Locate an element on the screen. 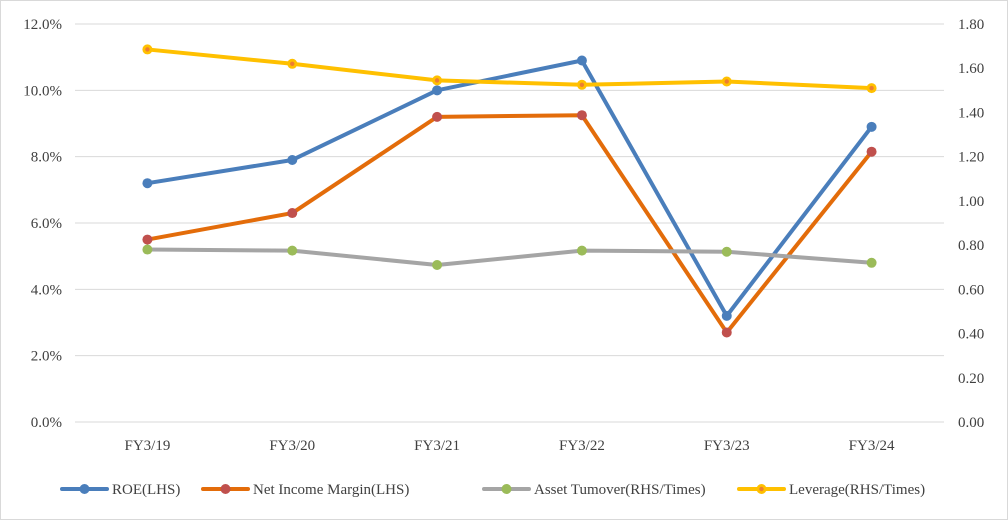 The width and height of the screenshot is (1008, 520). right-axis-tick-label: 0.80 is located at coordinates (971, 246).